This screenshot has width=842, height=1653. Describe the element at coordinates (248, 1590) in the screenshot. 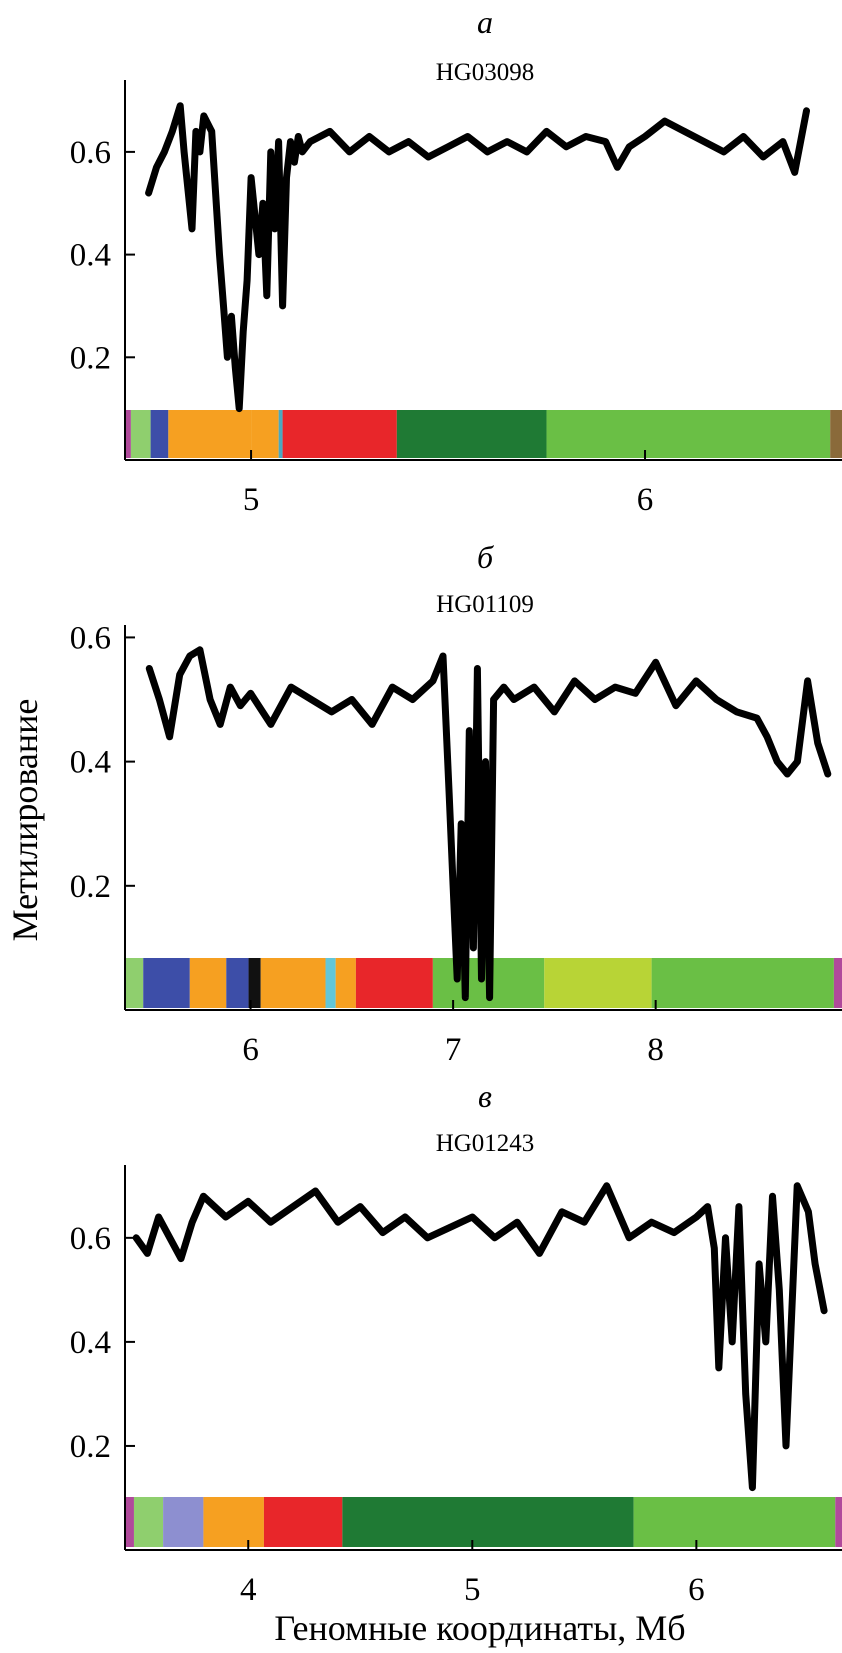

I see `x-tick-label: 4` at that location.